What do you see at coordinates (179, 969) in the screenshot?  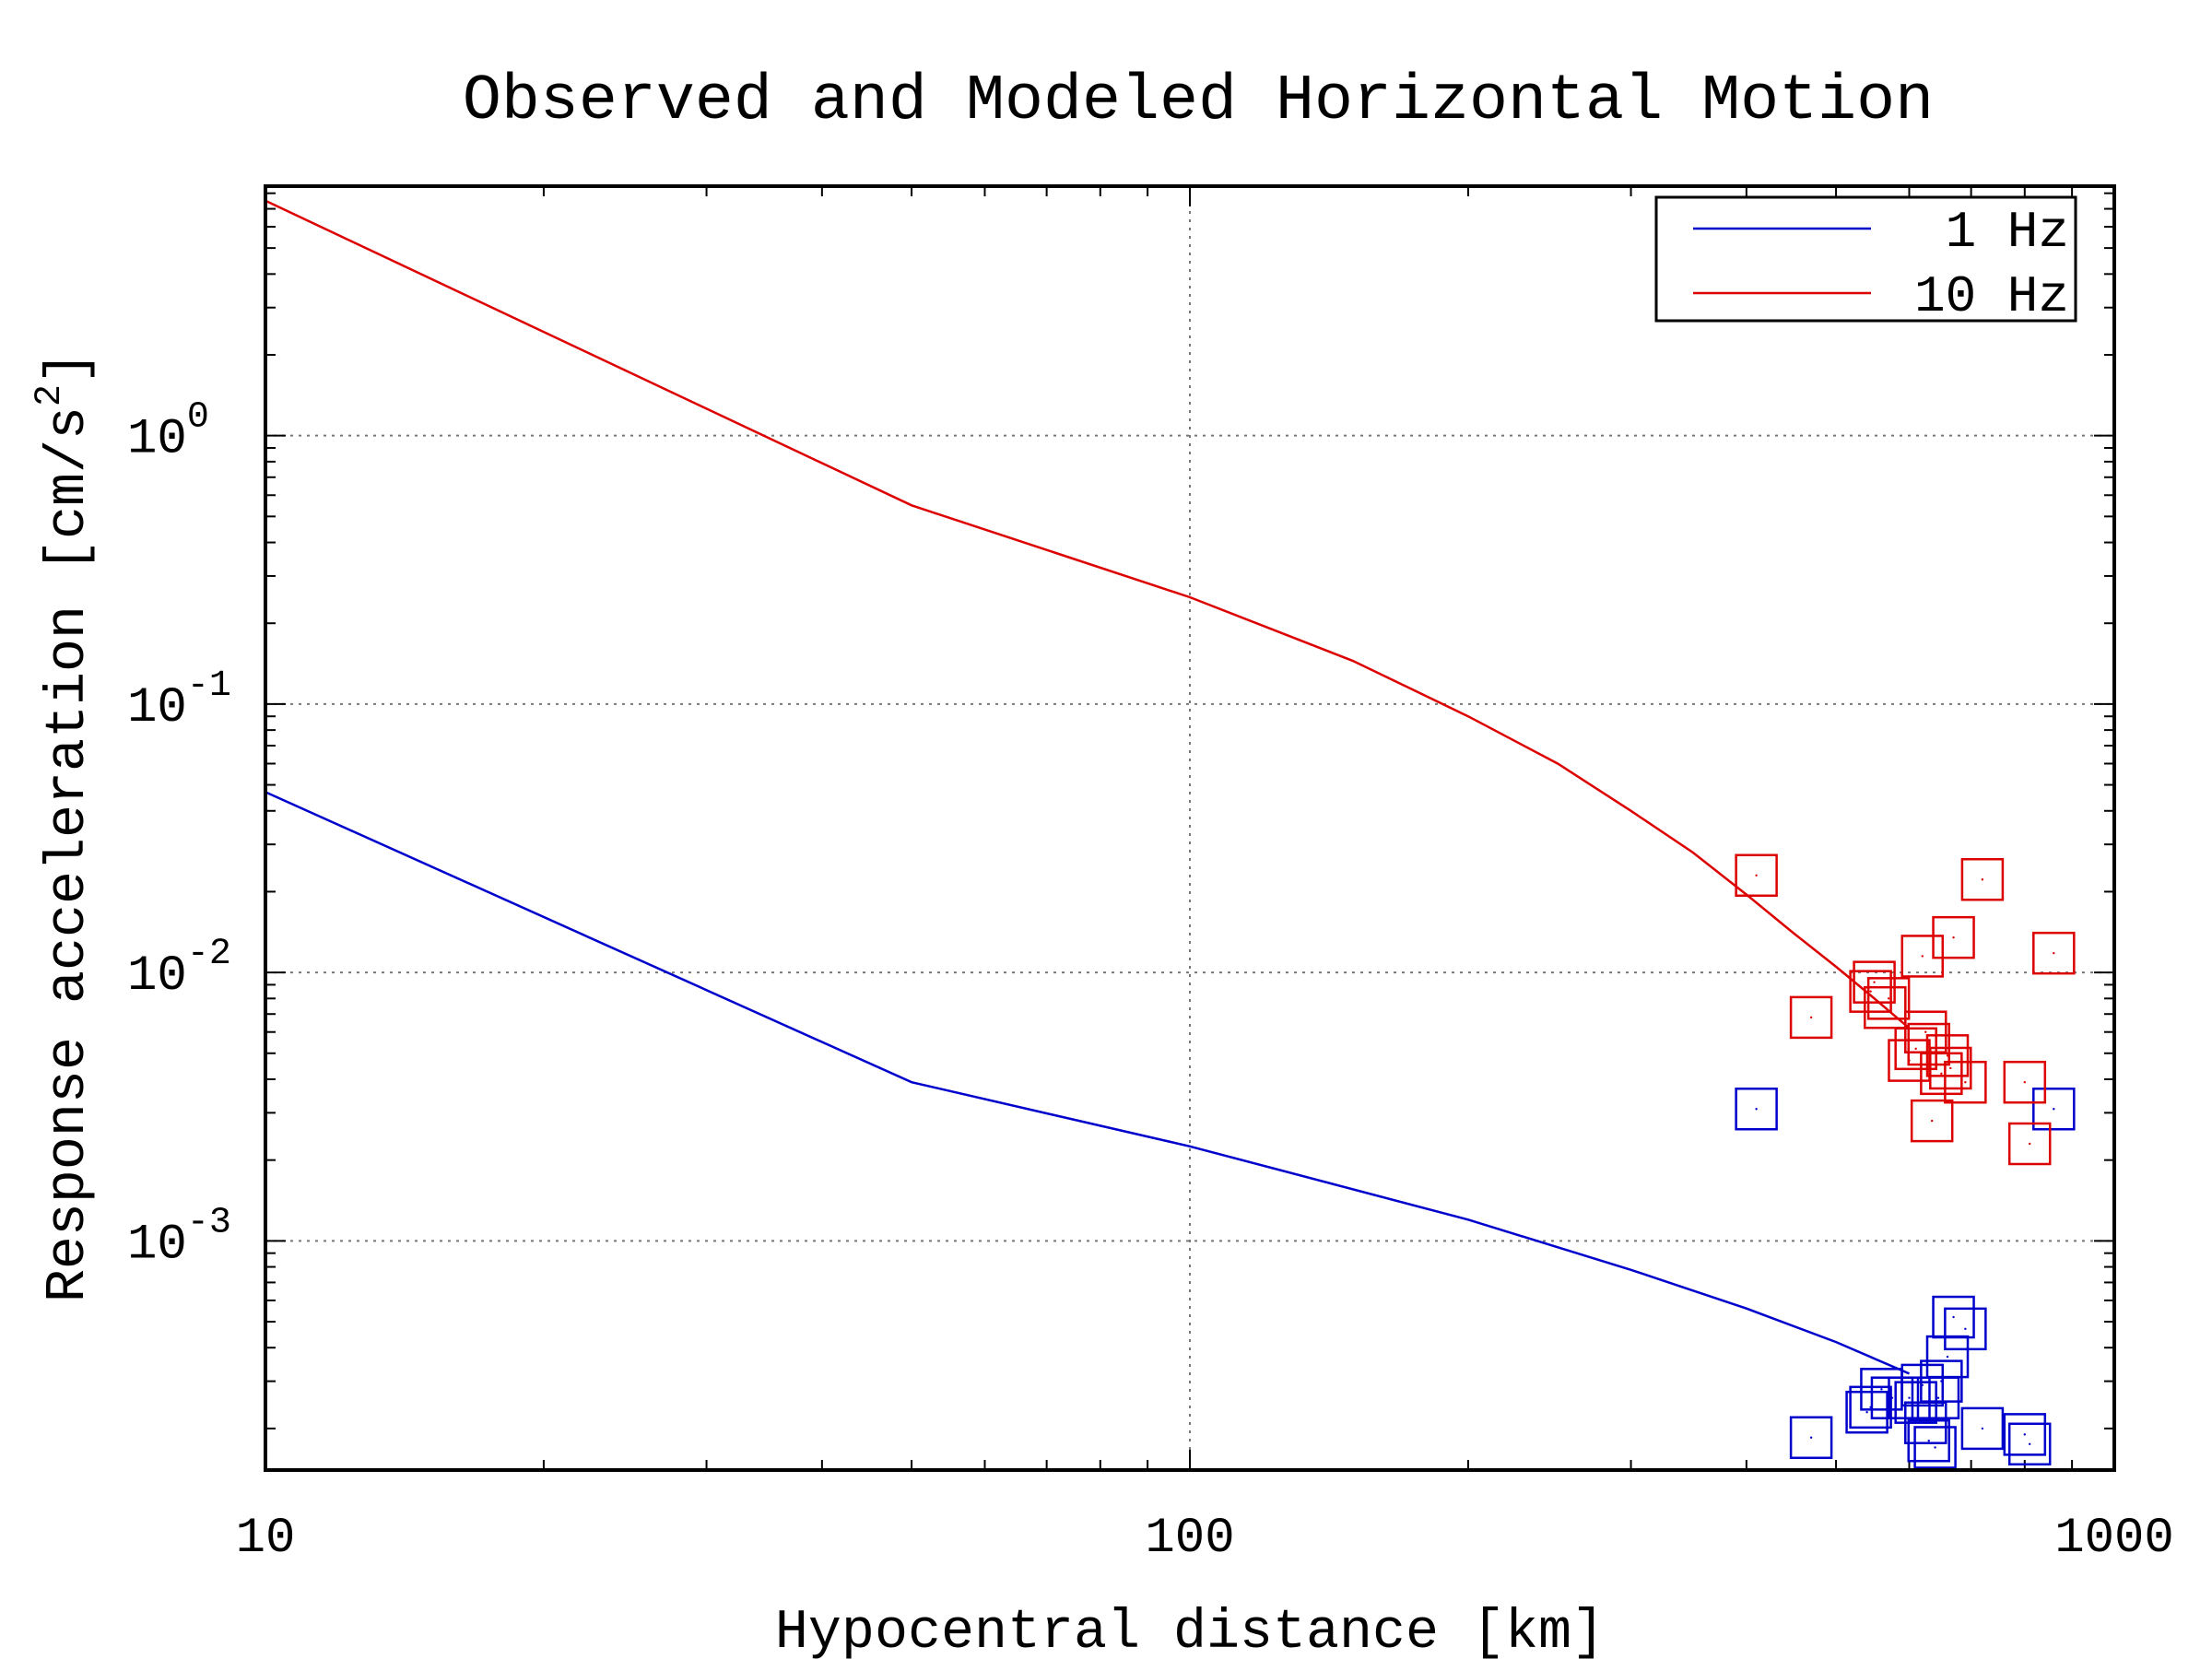 I see `y-tick-label: 10⁻²` at bounding box center [179, 969].